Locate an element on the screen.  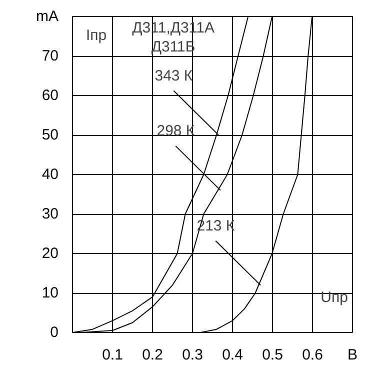
y-tick-label: 50 is located at coordinates (50, 135).